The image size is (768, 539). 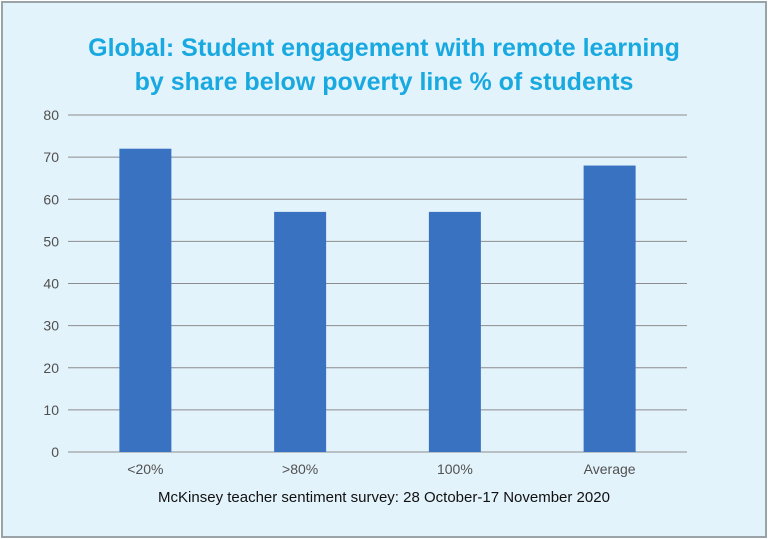 What do you see at coordinates (610, 469) in the screenshot?
I see `x-tick-label: Average` at bounding box center [610, 469].